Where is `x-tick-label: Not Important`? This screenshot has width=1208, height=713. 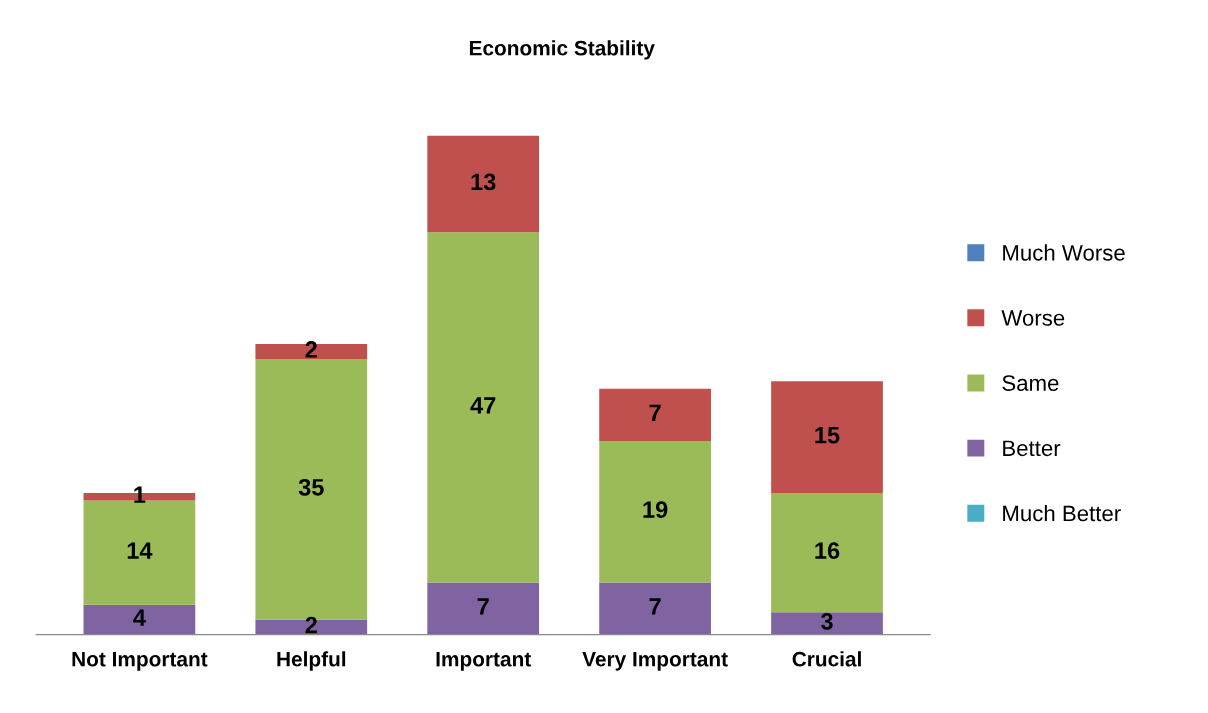 x-tick-label: Not Important is located at coordinates (140, 661).